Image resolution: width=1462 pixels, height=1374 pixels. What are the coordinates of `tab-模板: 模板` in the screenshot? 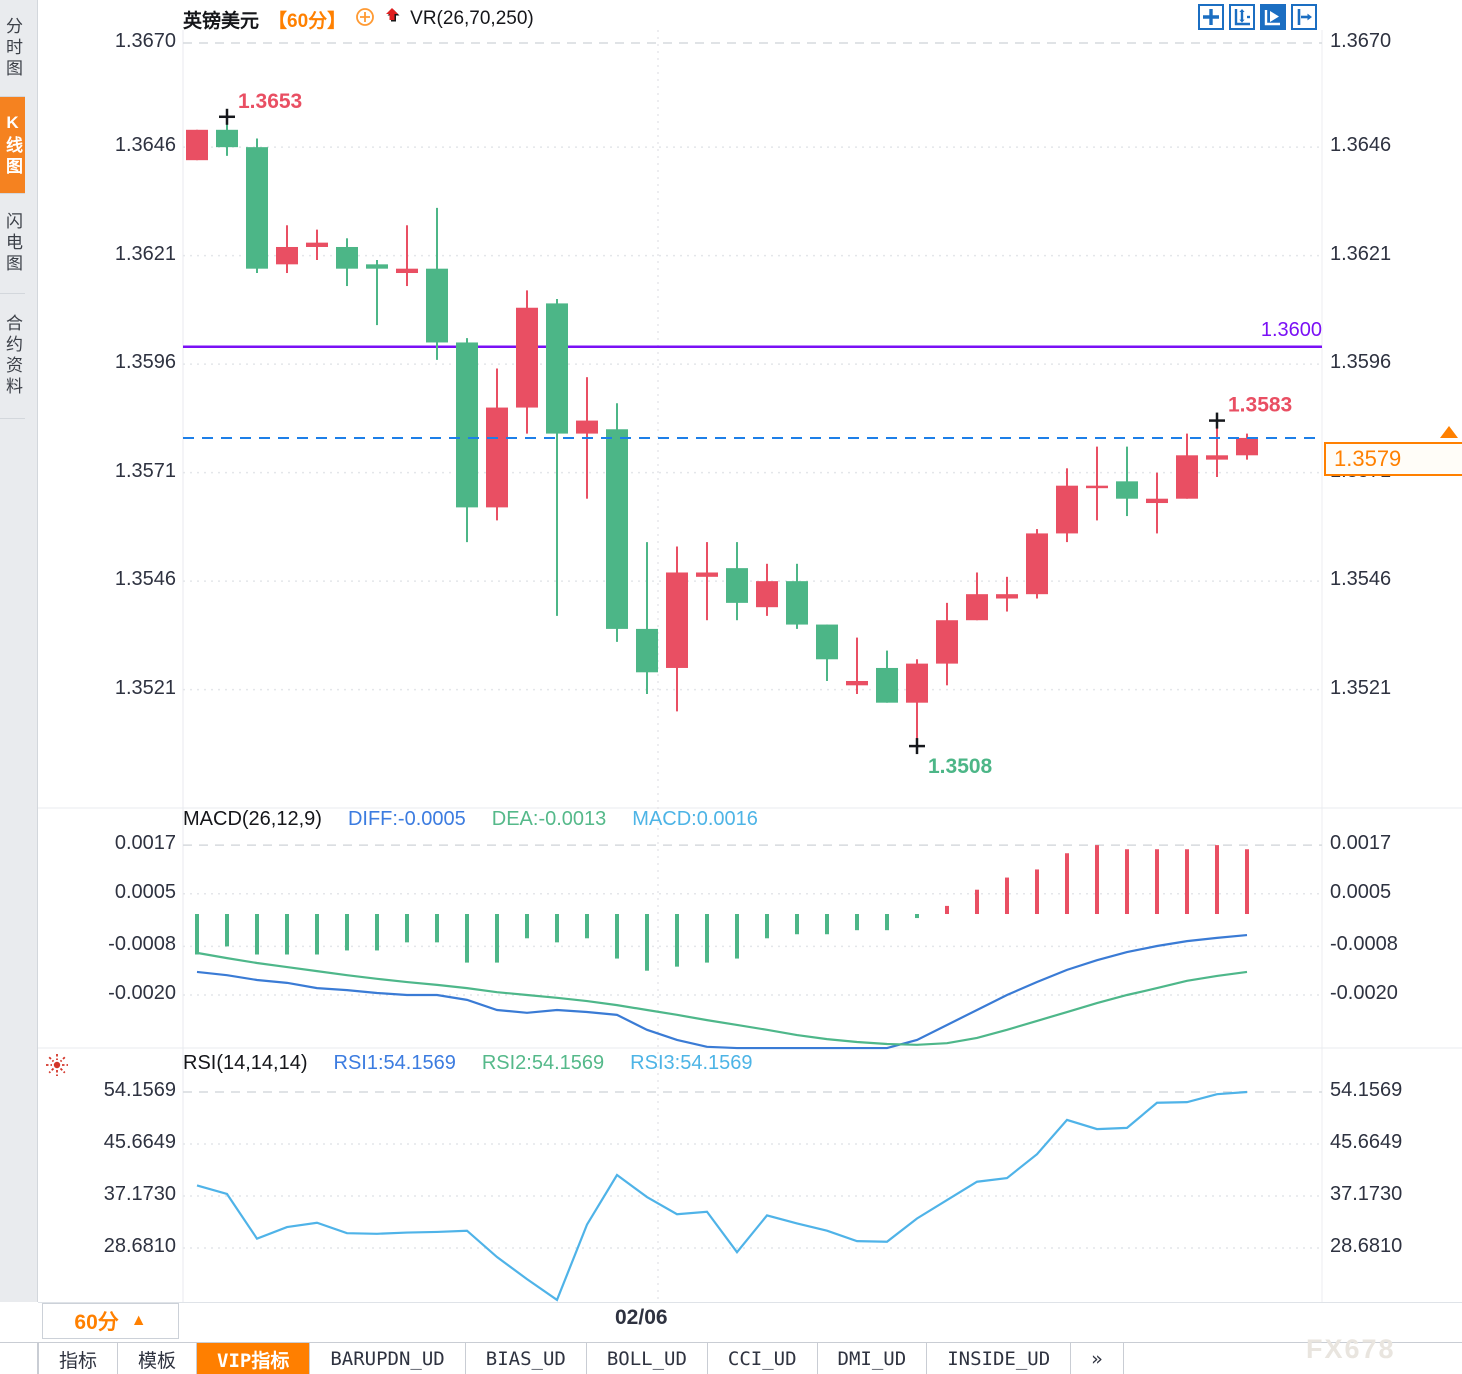 It's located at (158, 1358).